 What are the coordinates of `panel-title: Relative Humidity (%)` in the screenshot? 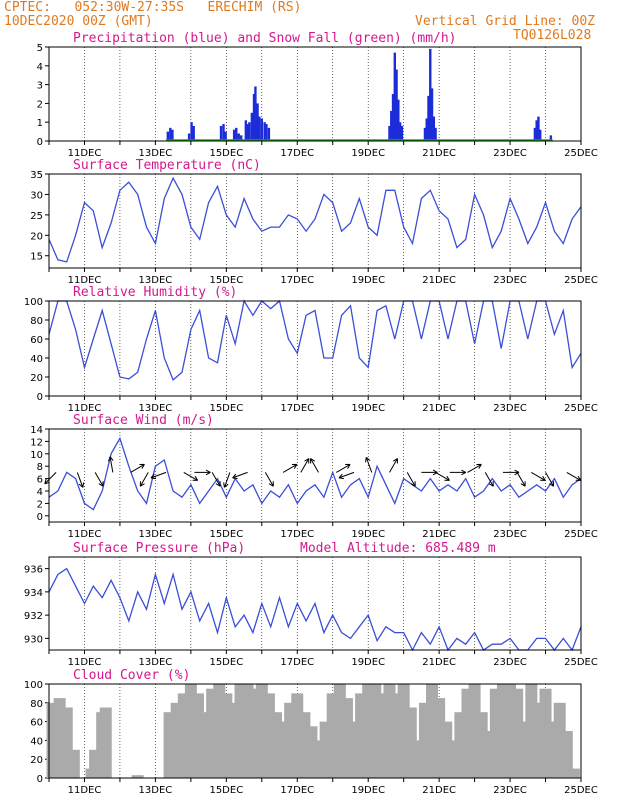 It's located at (155, 292).